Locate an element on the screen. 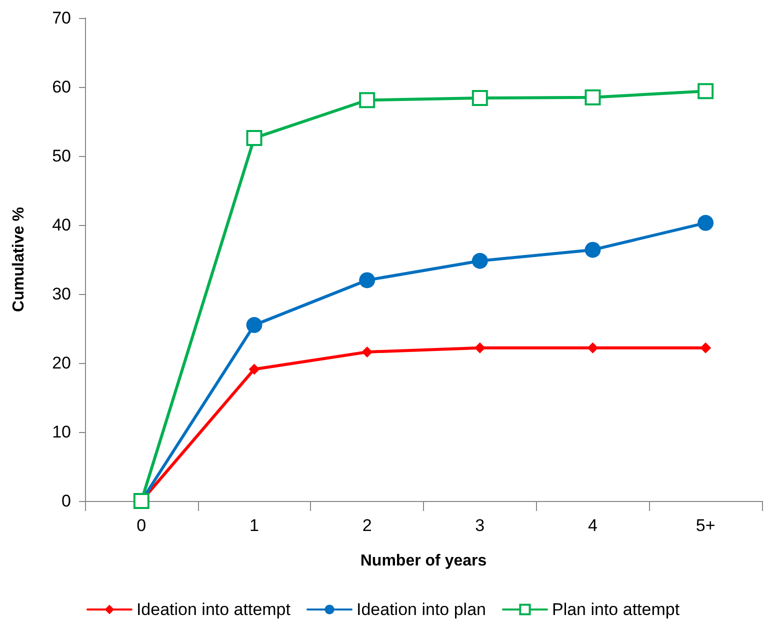 Image resolution: width=766 pixels, height=627 pixels. y-tick-label: 70 is located at coordinates (61, 18).